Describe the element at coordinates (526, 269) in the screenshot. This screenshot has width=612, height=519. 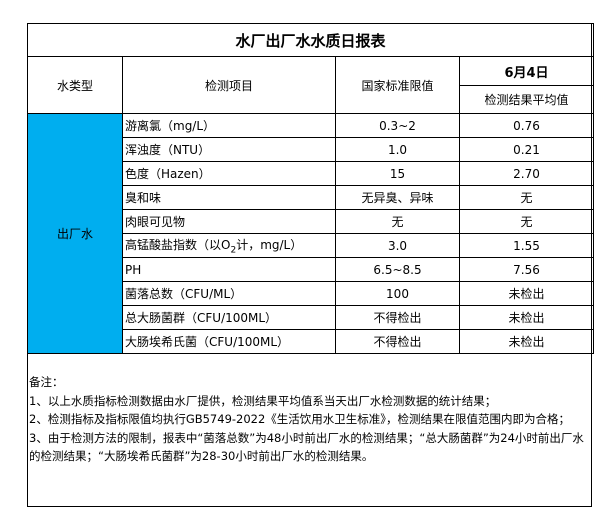
I see `result-cell: 7.56` at that location.